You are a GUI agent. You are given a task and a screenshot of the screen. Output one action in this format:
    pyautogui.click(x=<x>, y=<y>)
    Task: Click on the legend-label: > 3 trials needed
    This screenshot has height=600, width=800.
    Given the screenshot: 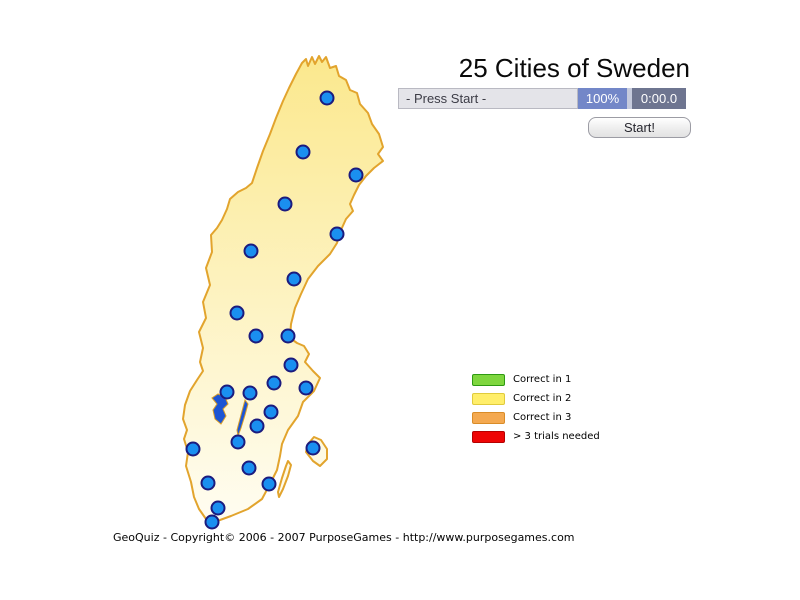 What is the action you would take?
    pyautogui.click(x=556, y=436)
    